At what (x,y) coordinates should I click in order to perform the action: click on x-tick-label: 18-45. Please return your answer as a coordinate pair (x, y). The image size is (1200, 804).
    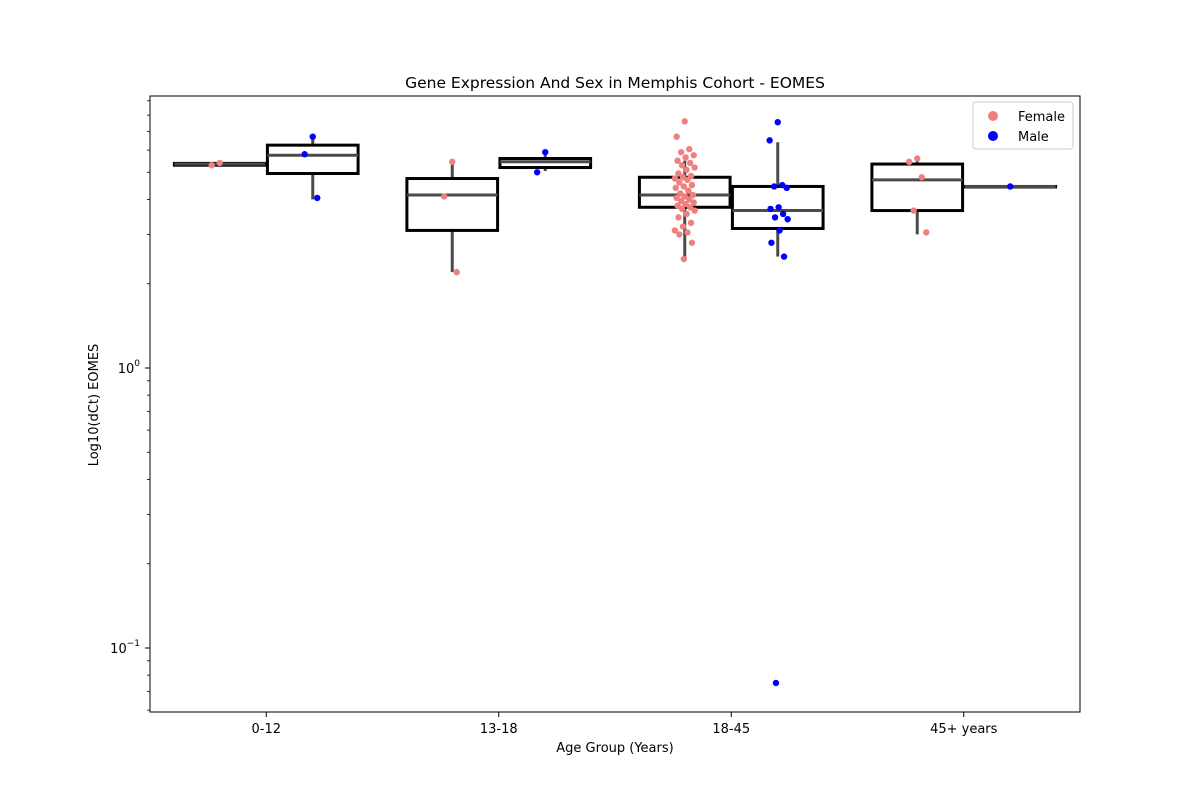
    Looking at the image, I should click on (731, 729).